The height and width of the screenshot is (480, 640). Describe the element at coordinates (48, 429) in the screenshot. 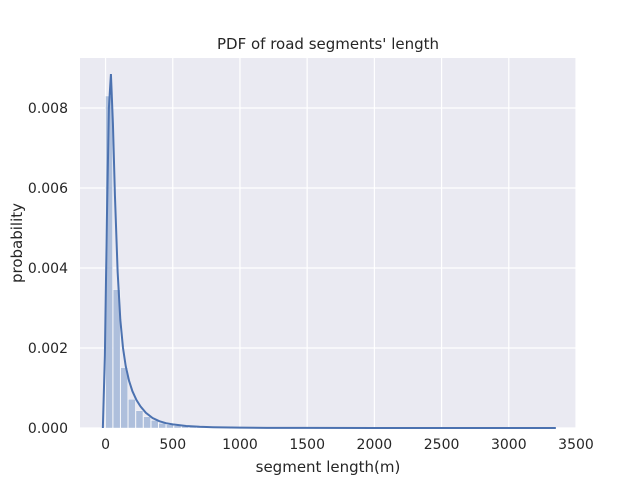

I see `y-tick-label-0: 0.000` at that location.